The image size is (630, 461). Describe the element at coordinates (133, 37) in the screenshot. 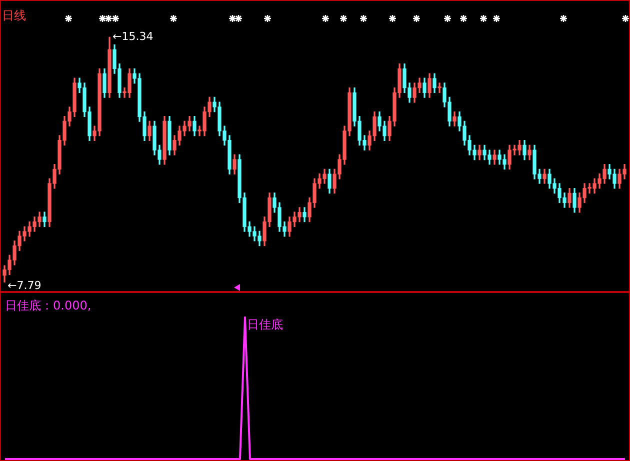

I see `annotation: ←15.34` at that location.